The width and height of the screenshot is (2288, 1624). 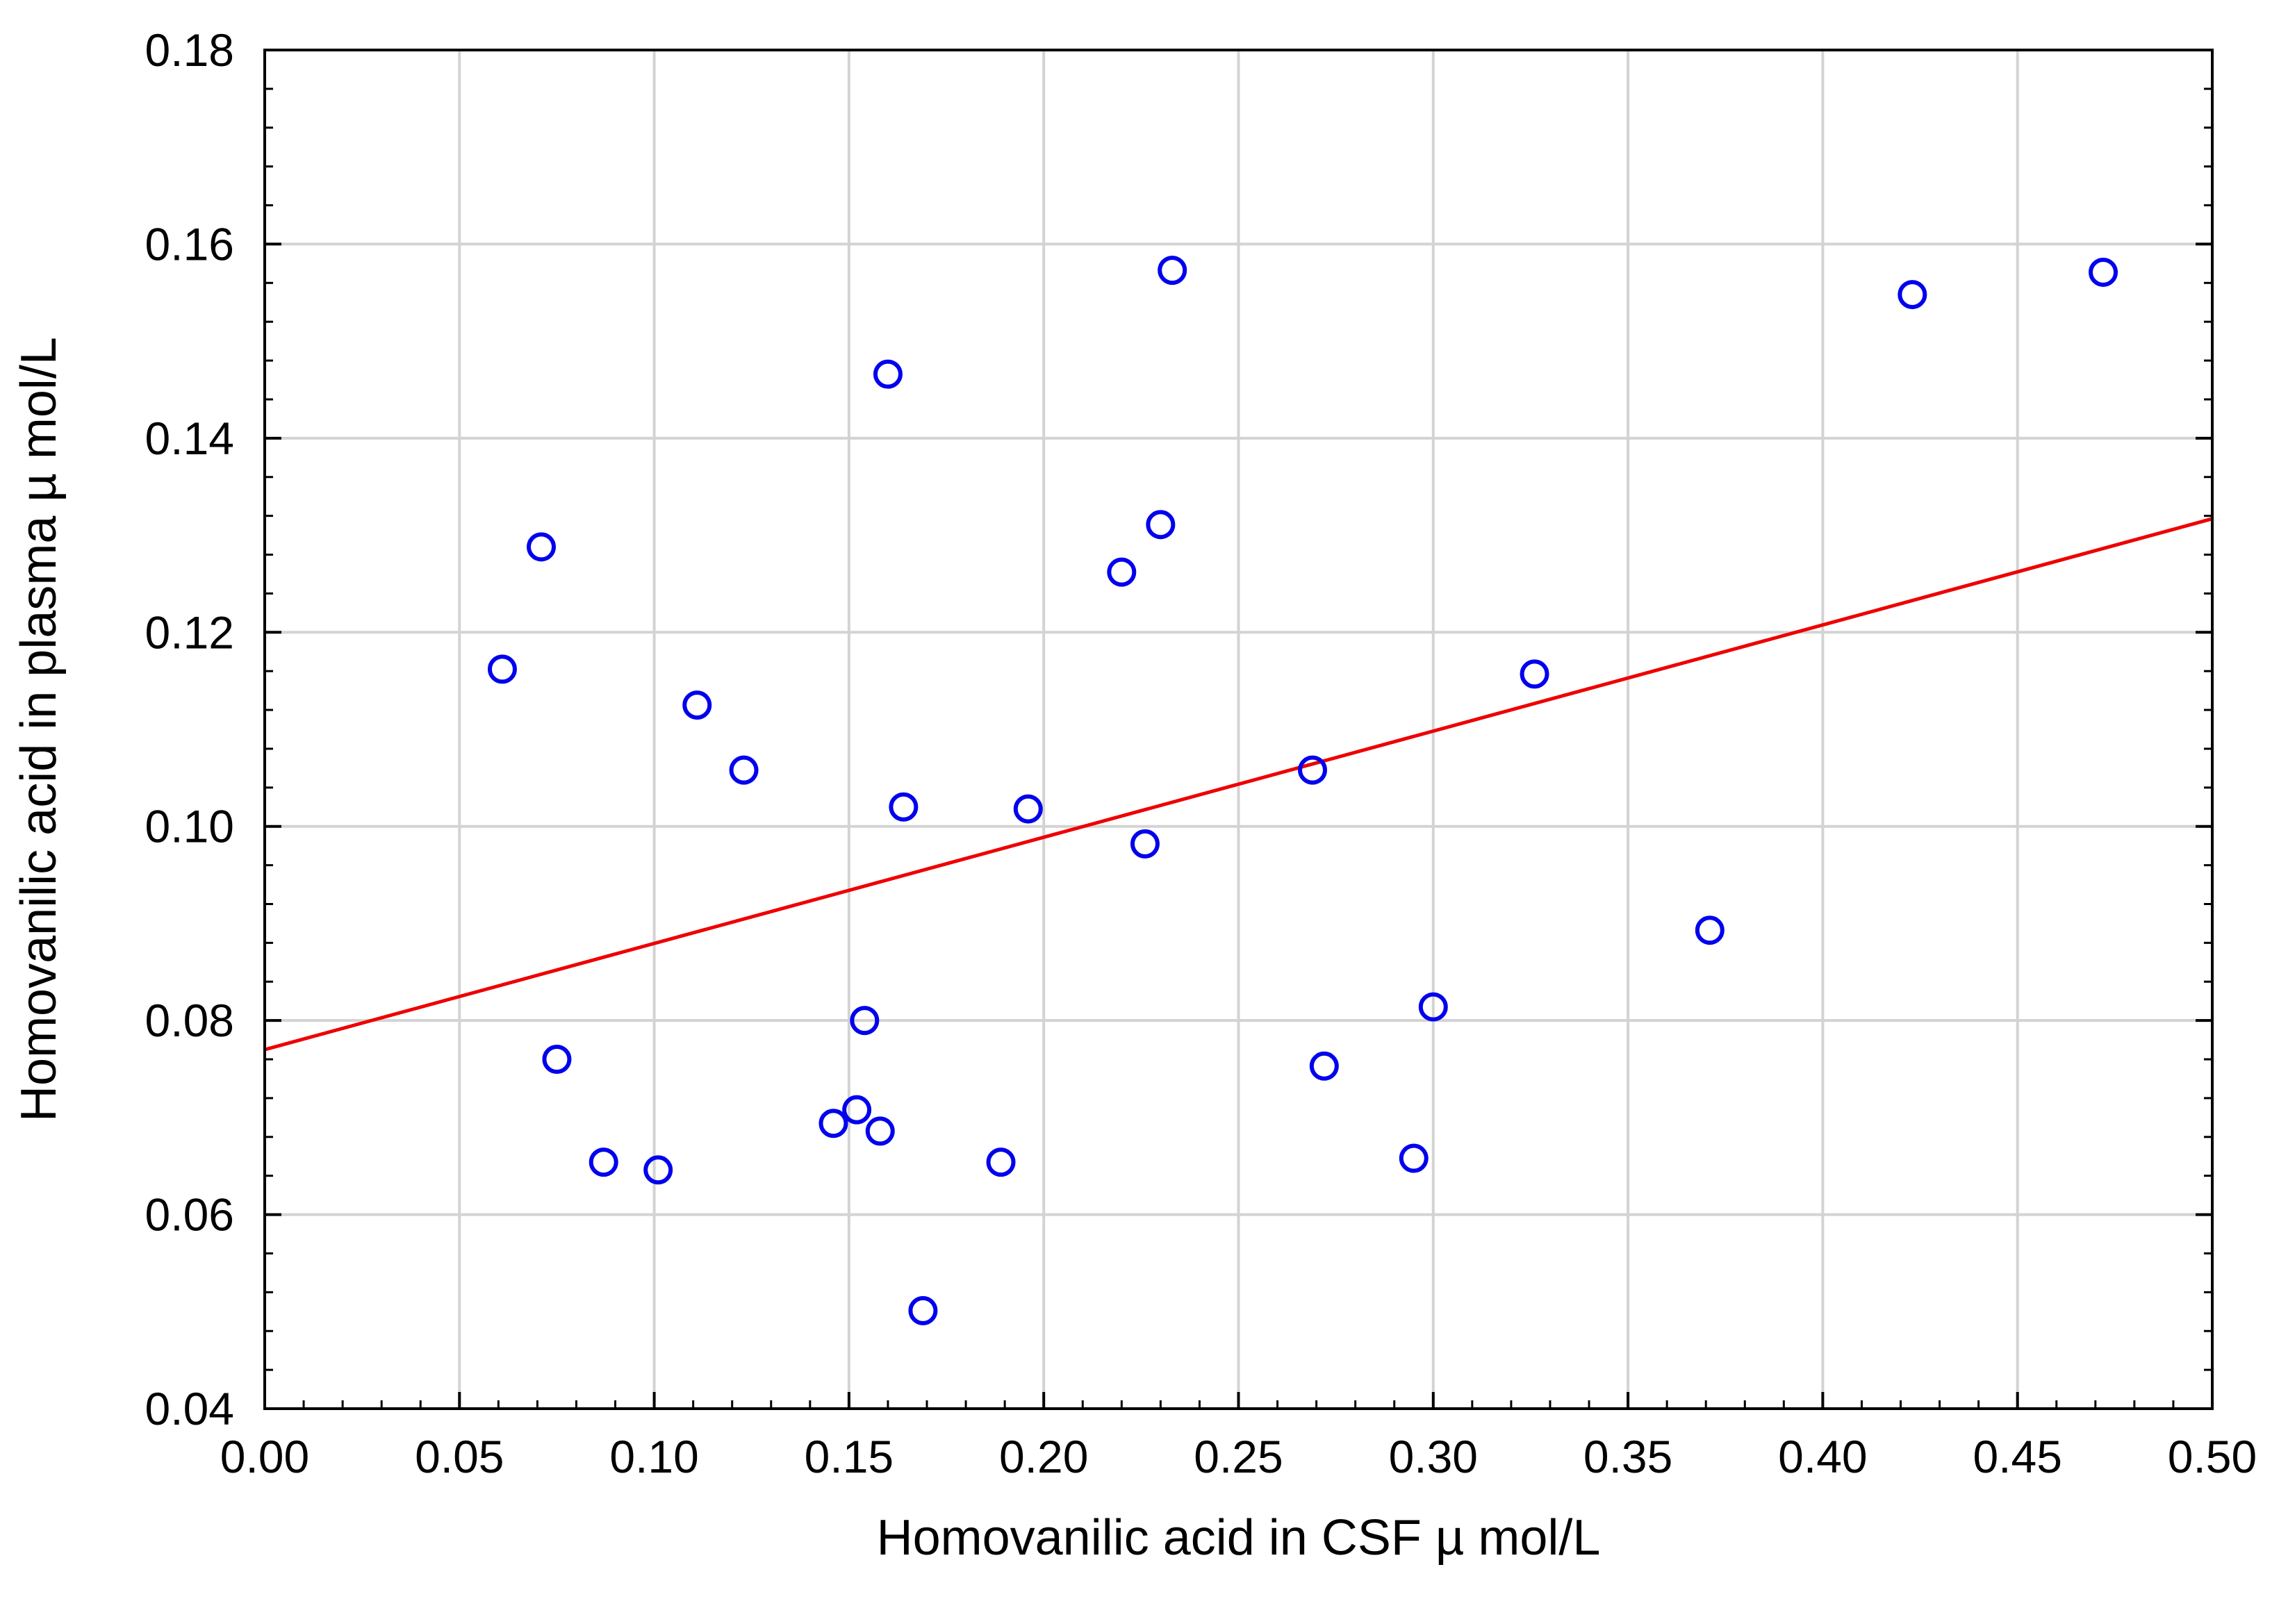 I want to click on y-tick-label: 0.06, so click(x=189, y=1215).